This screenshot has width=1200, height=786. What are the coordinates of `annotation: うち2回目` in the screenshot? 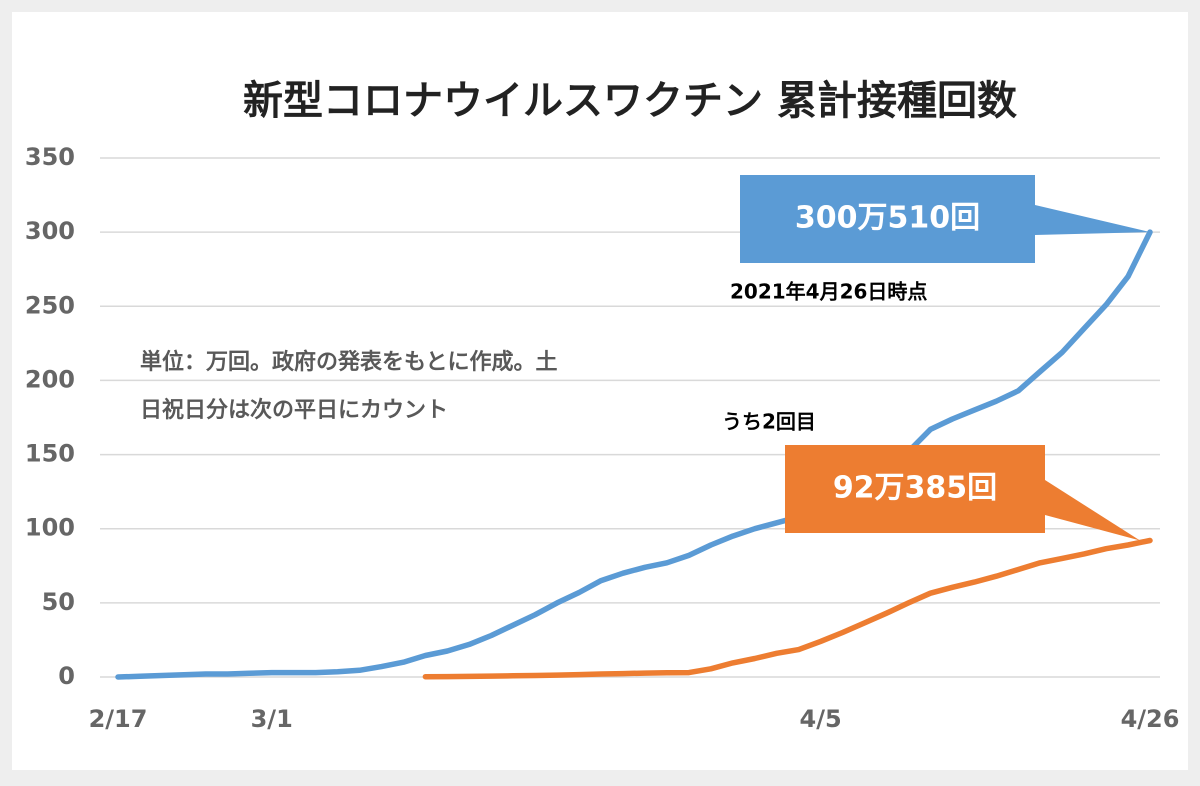 It's located at (769, 422).